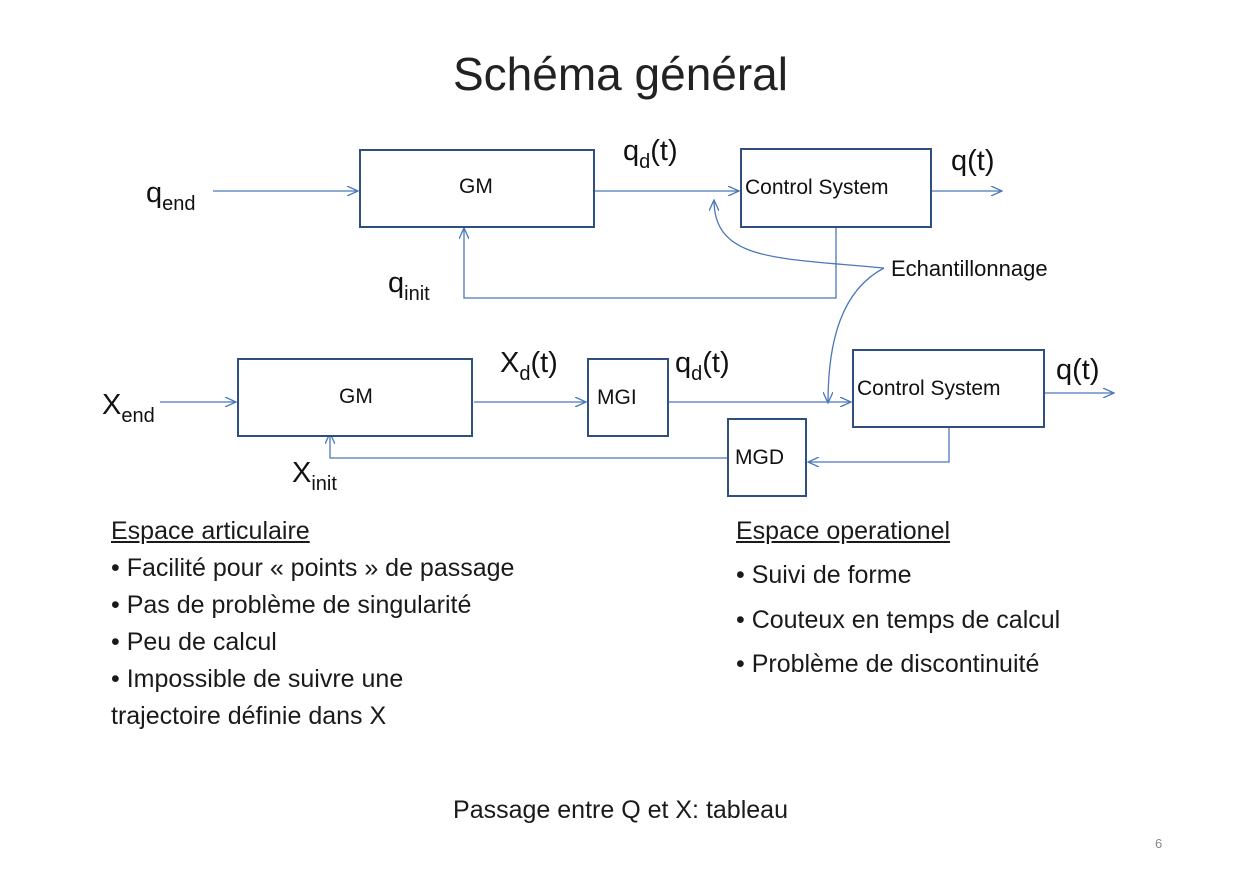 The image size is (1241, 878). What do you see at coordinates (313, 568) in the screenshot?
I see `left-item: • Facilité pour « points » de passage` at bounding box center [313, 568].